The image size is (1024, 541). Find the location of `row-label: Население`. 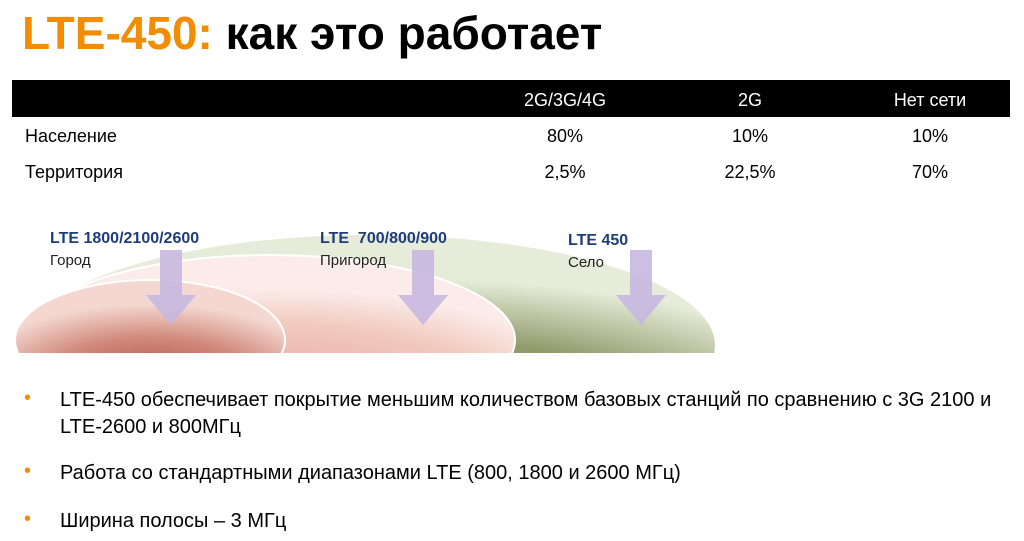

row-label: Население is located at coordinates (71, 136).